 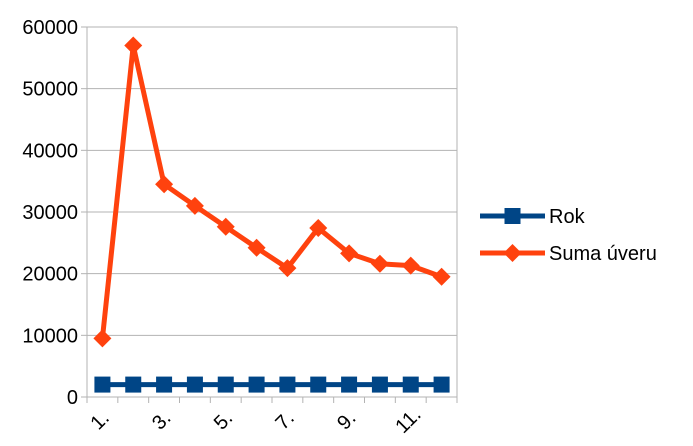 I want to click on x-tick-label: 1., so click(x=99, y=420).